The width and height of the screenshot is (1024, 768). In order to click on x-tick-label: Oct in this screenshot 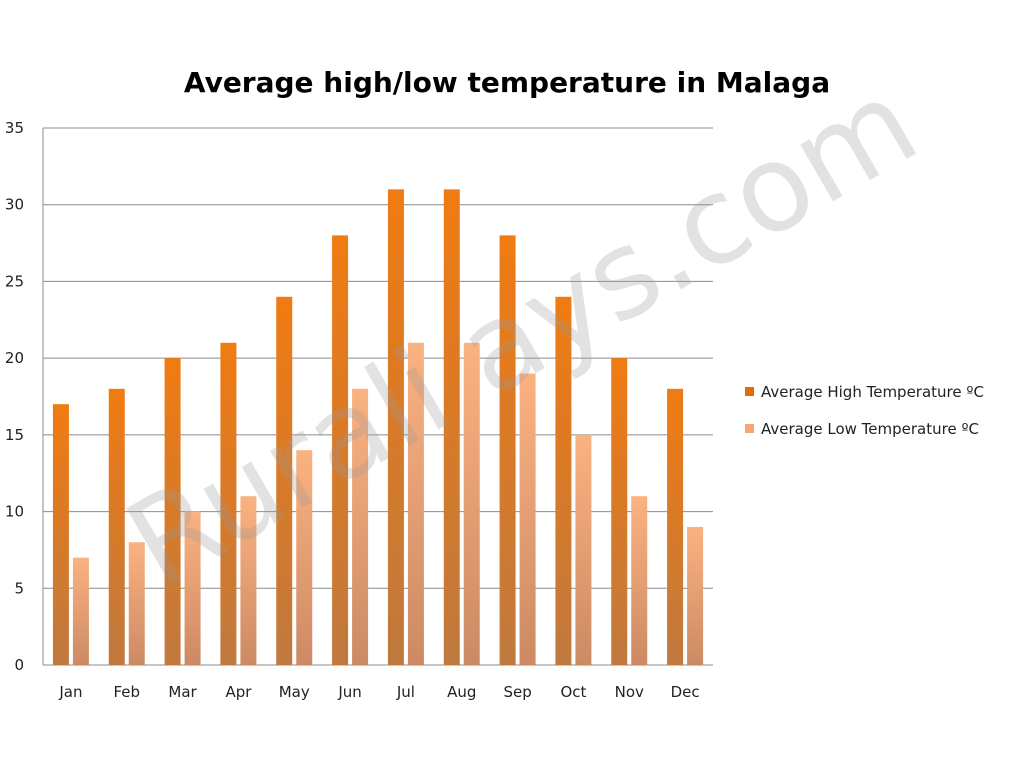, I will do `click(573, 692)`.